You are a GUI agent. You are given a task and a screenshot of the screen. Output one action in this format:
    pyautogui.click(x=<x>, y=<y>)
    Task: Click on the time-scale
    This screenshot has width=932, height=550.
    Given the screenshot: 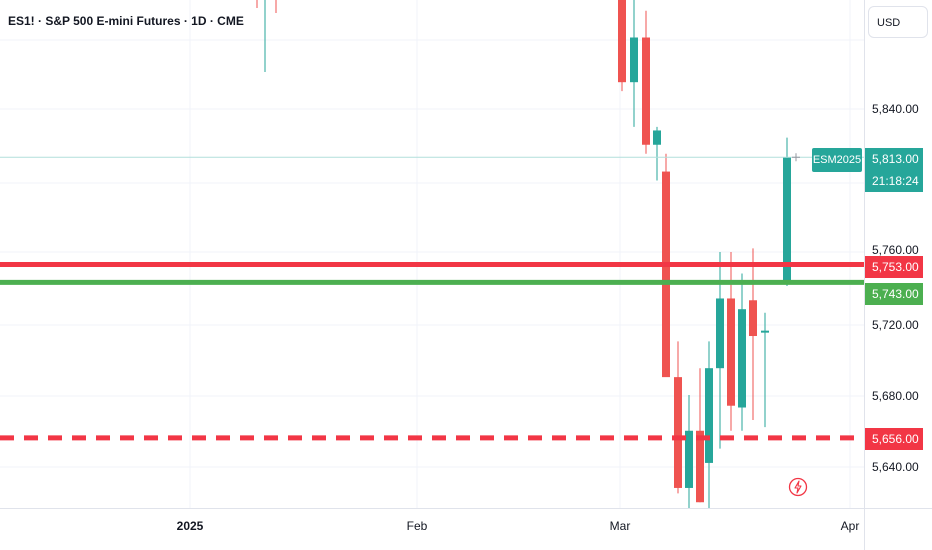 What is the action you would take?
    pyautogui.click(x=432, y=529)
    